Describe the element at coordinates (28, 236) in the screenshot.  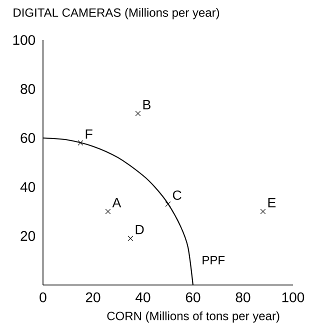
I see `y-tick-label: 20` at that location.